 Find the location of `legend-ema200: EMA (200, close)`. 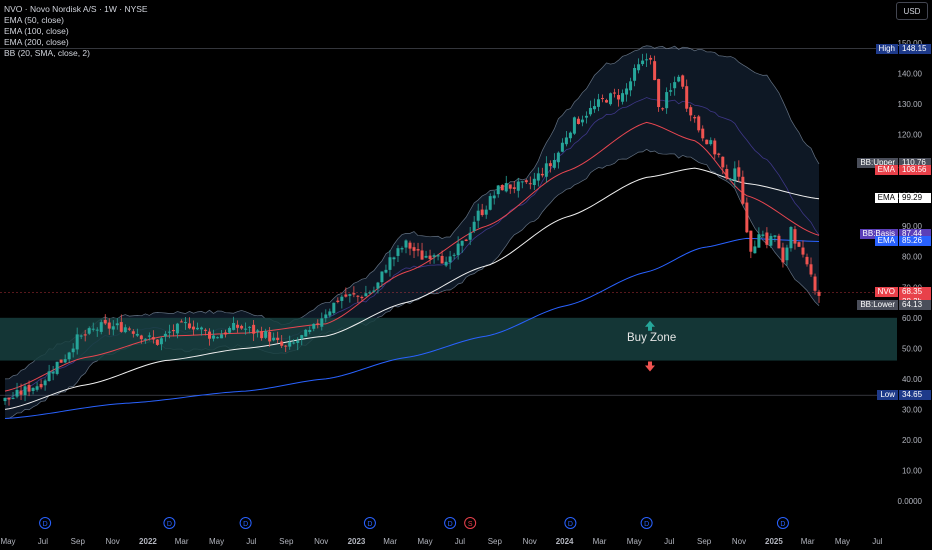

legend-ema200: EMA (200, close) is located at coordinates (36, 42).